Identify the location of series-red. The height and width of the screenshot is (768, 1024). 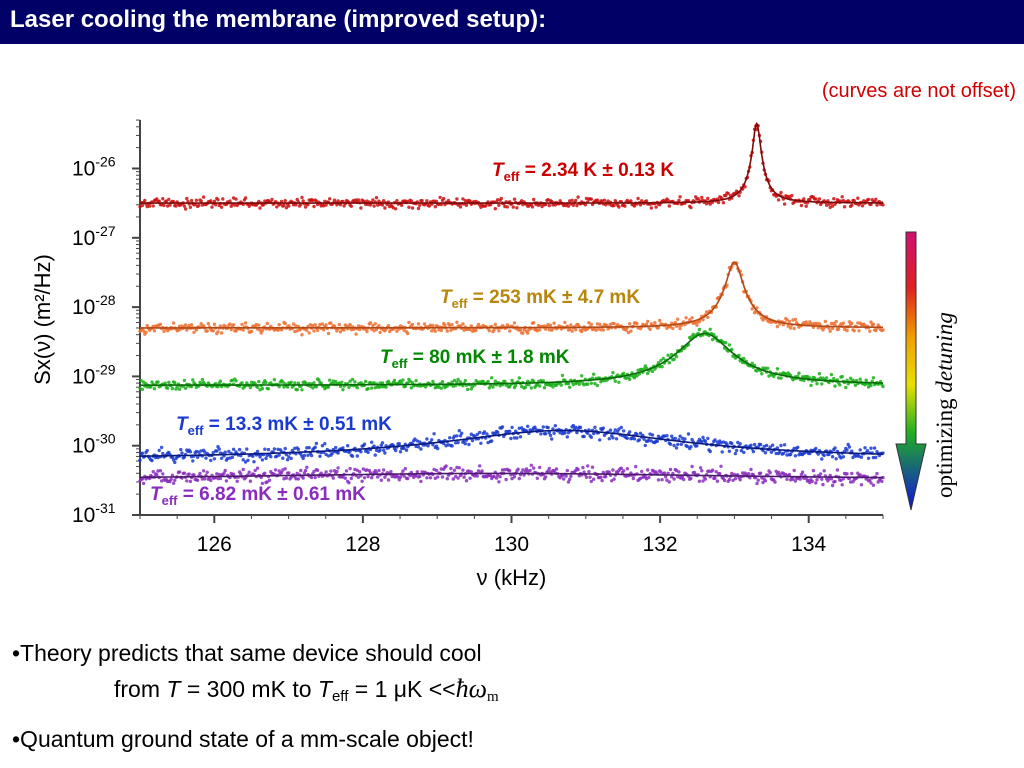
(511, 166).